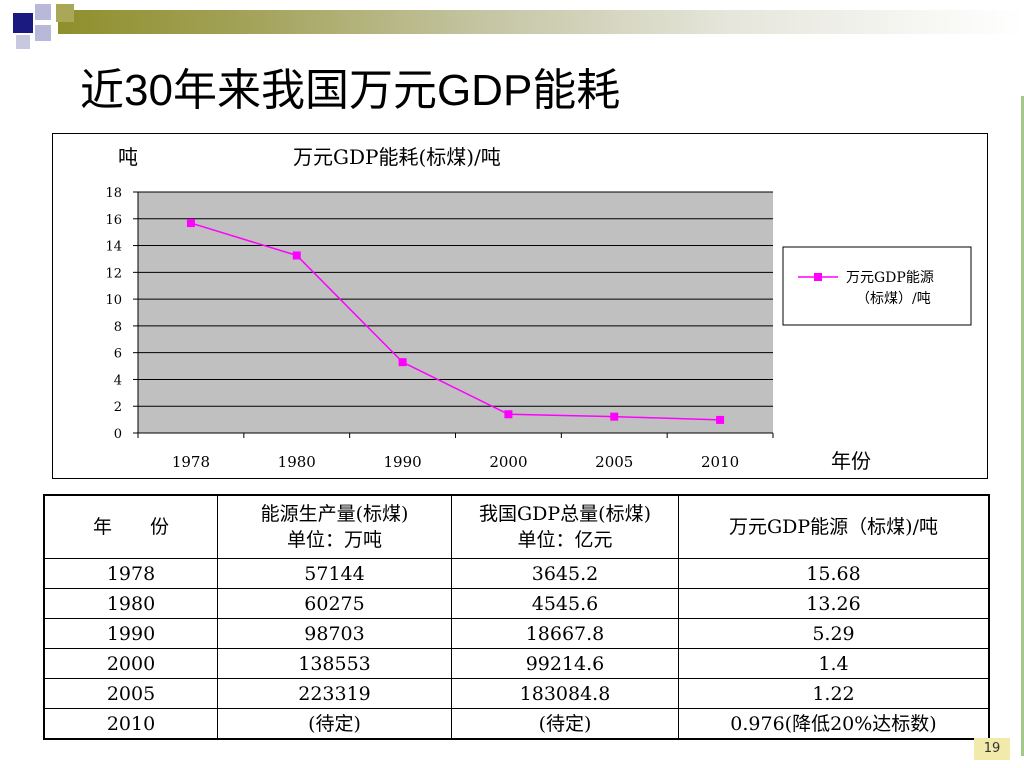 This screenshot has height=768, width=1024. I want to click on y-tick-label: 6, so click(118, 354).